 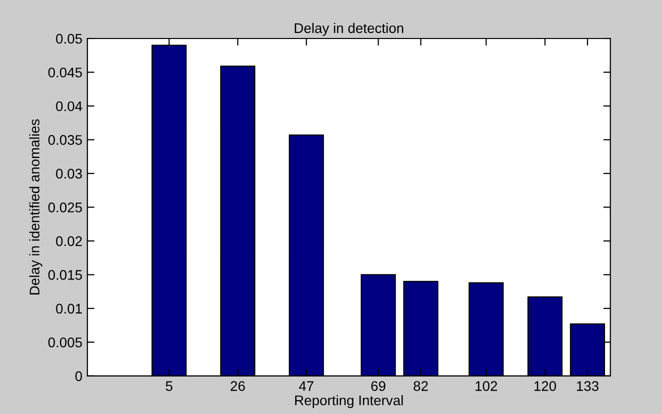 What do you see at coordinates (65, 275) in the screenshot?
I see `y-tick-label: 0.015` at bounding box center [65, 275].